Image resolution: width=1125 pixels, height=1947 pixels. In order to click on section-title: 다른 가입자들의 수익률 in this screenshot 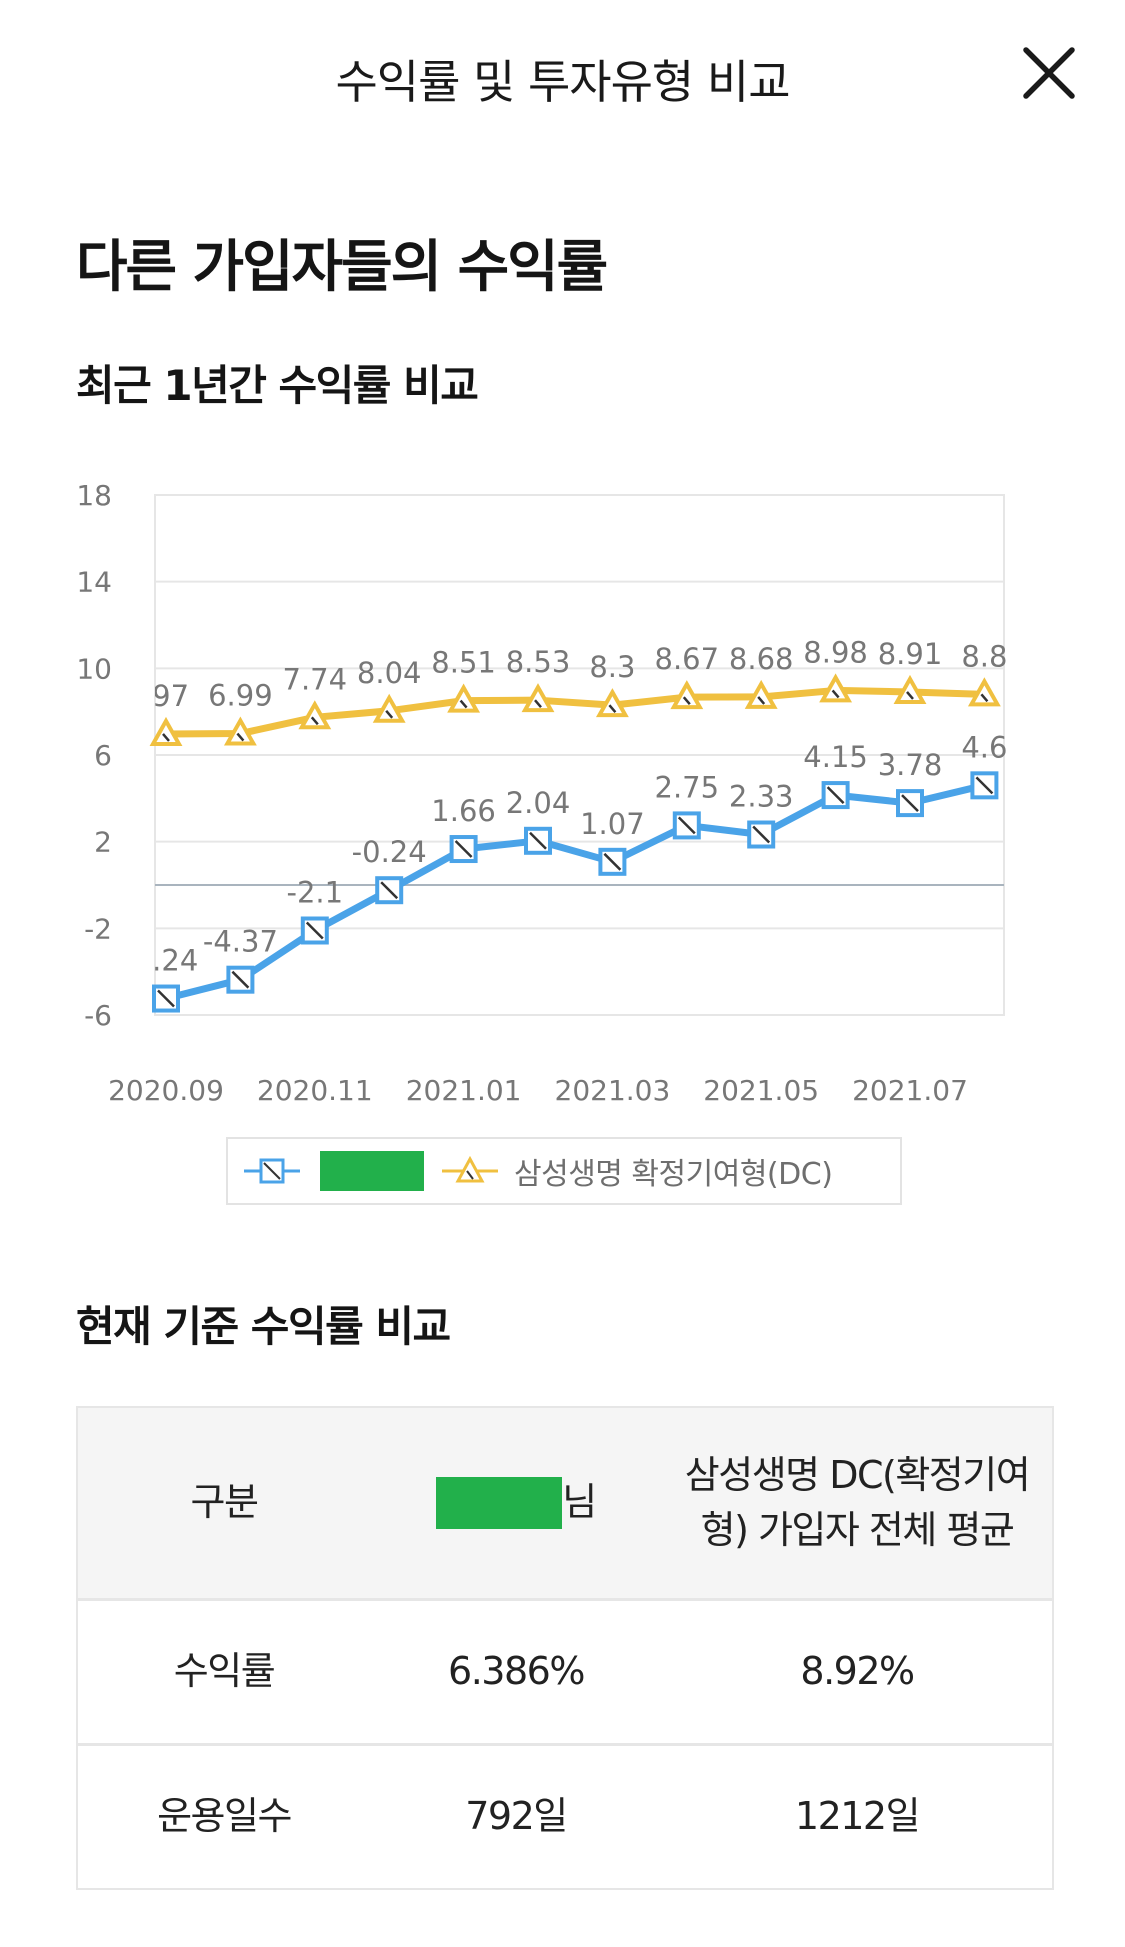, I will do `click(342, 267)`.